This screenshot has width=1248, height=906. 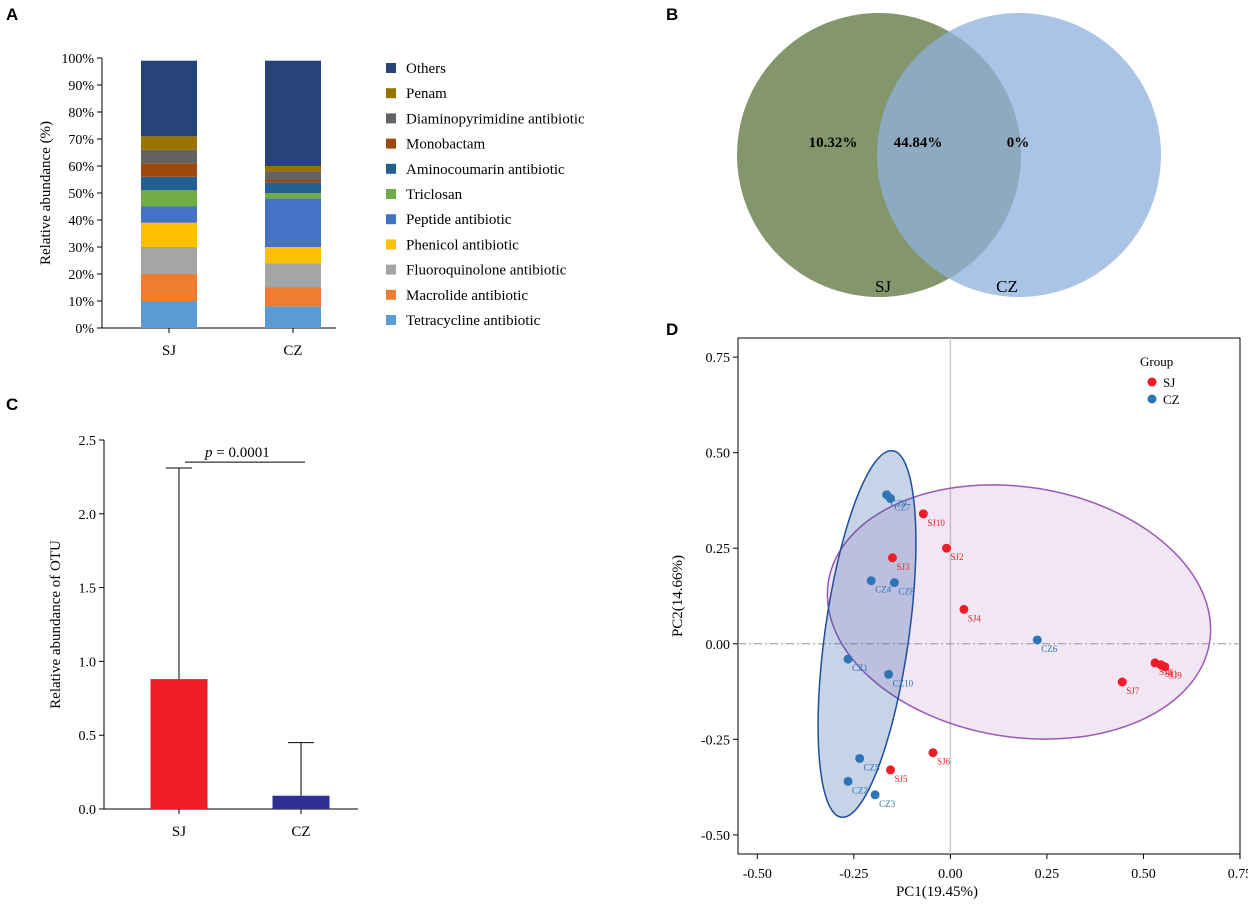 I want to click on bar-sj, so click(x=179, y=744).